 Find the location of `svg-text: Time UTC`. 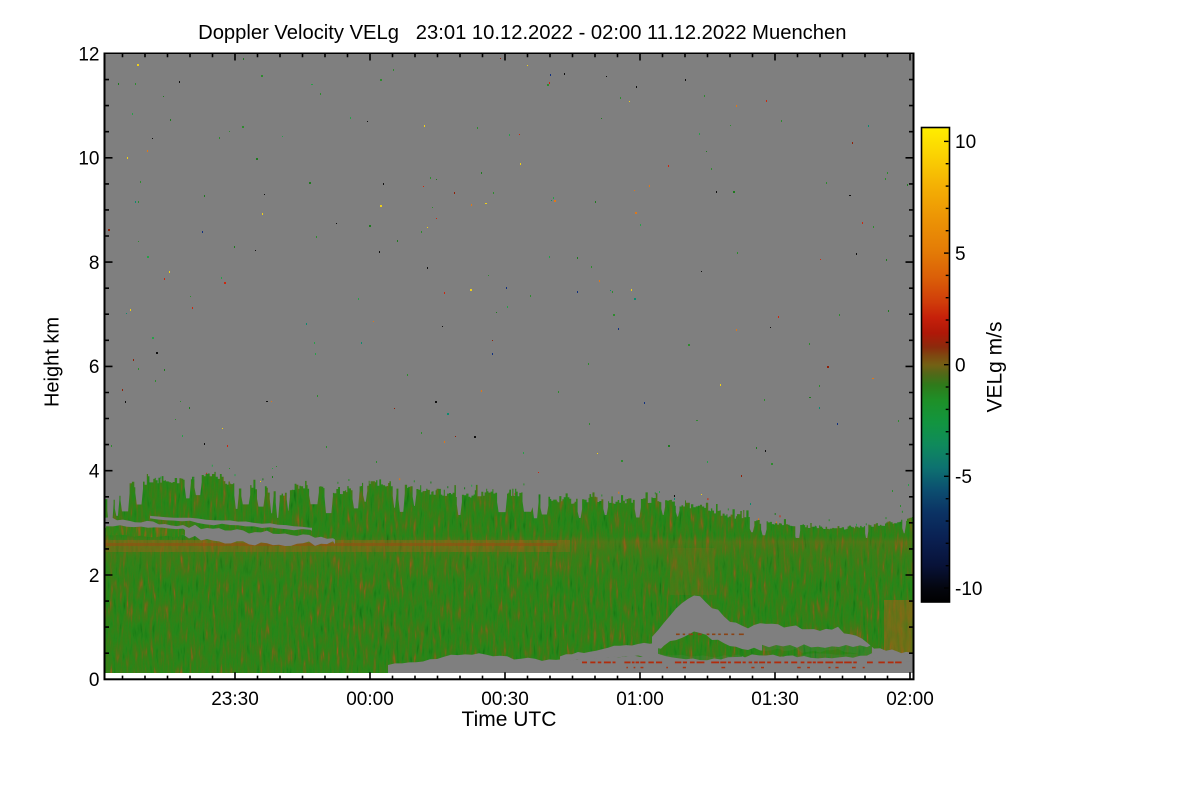

svg-text: Time UTC is located at coordinates (509, 719).